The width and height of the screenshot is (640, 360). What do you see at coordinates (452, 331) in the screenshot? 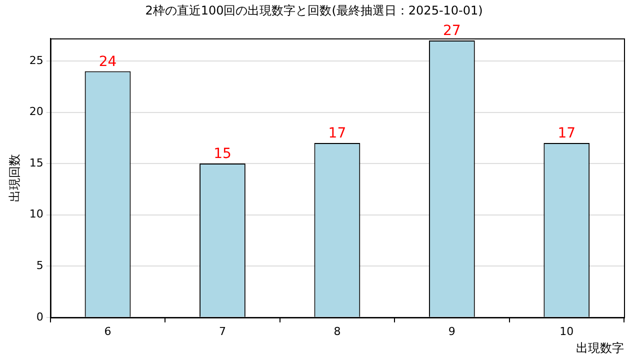
I see `x-tick-label: 9` at bounding box center [452, 331].